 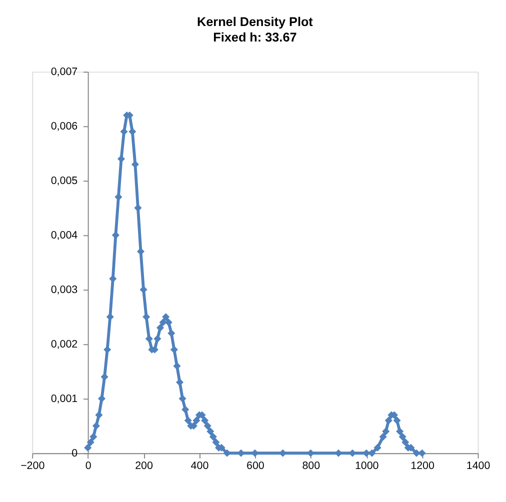 What do you see at coordinates (32, 466) in the screenshot?
I see `x-tick-label: −200` at bounding box center [32, 466].